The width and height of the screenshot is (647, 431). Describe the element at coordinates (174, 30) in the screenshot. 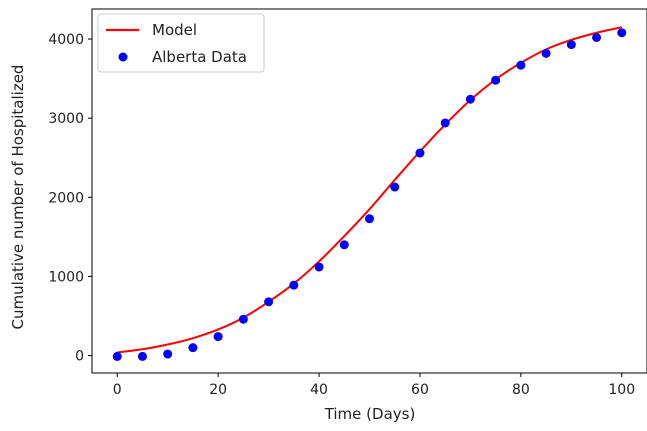

I see `legend-model-label: Model` at that location.